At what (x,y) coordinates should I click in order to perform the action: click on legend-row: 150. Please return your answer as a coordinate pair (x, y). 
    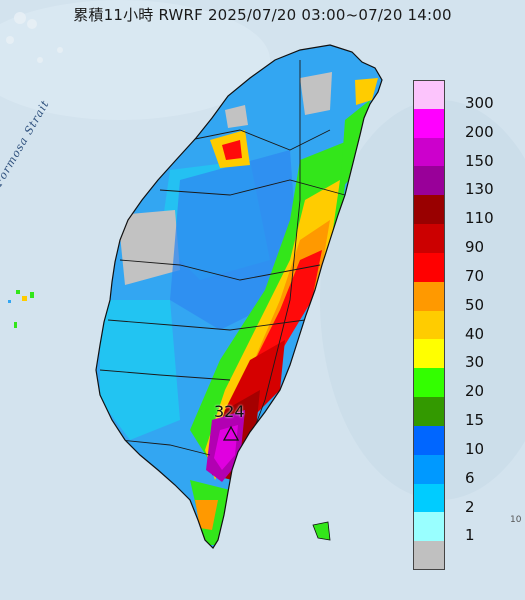
    Looking at the image, I should click on (465, 153).